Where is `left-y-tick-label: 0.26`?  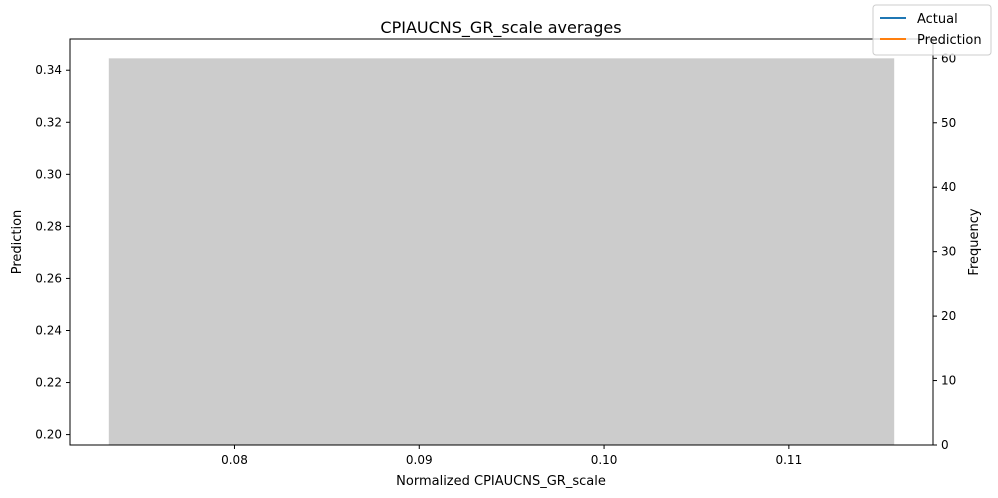 left-y-tick-label: 0.26 is located at coordinates (48, 278).